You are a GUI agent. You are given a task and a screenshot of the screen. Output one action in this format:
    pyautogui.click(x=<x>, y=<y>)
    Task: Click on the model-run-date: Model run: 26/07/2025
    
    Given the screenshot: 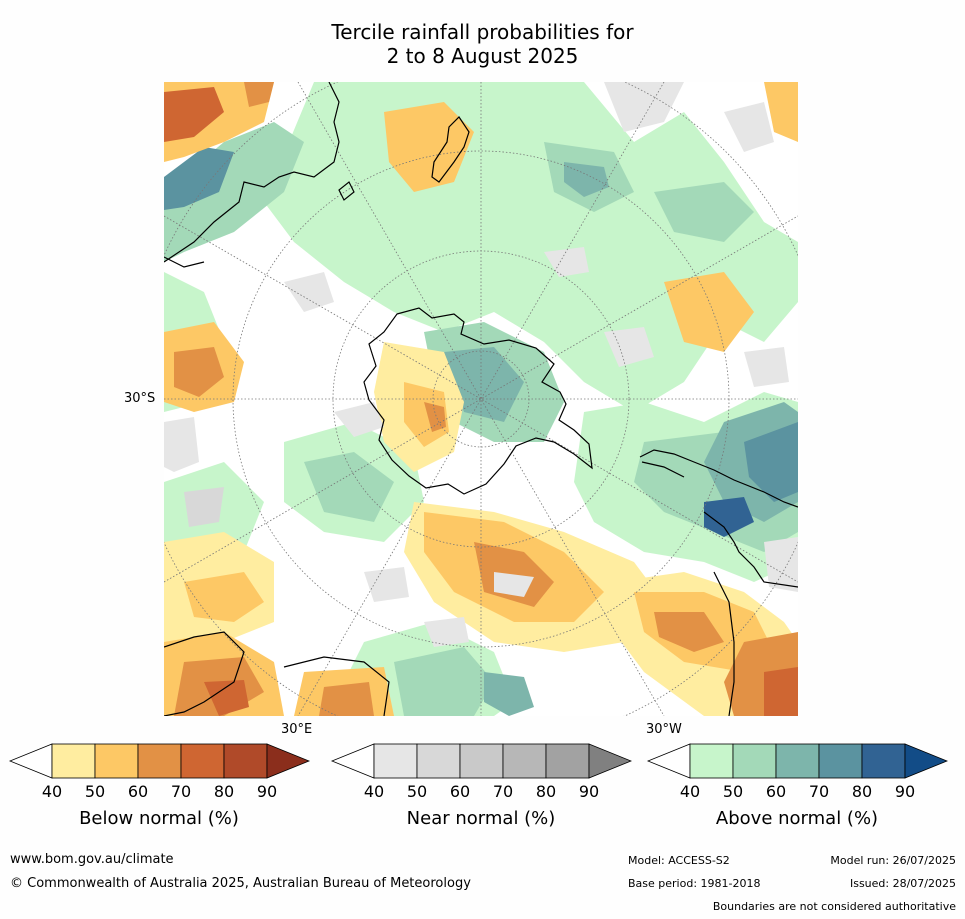 What is the action you would take?
    pyautogui.click(x=893, y=860)
    